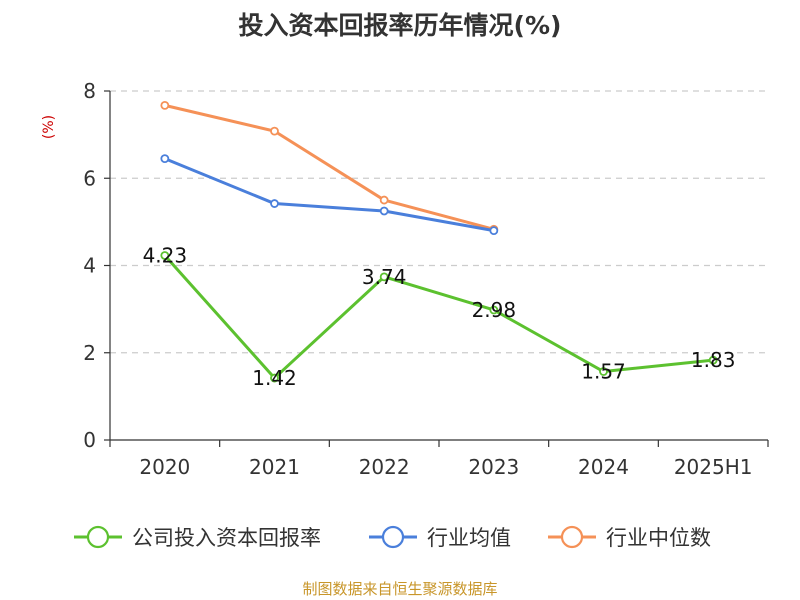 The width and height of the screenshot is (800, 600). What do you see at coordinates (89, 353) in the screenshot?
I see `y-tick-label: 2` at bounding box center [89, 353].